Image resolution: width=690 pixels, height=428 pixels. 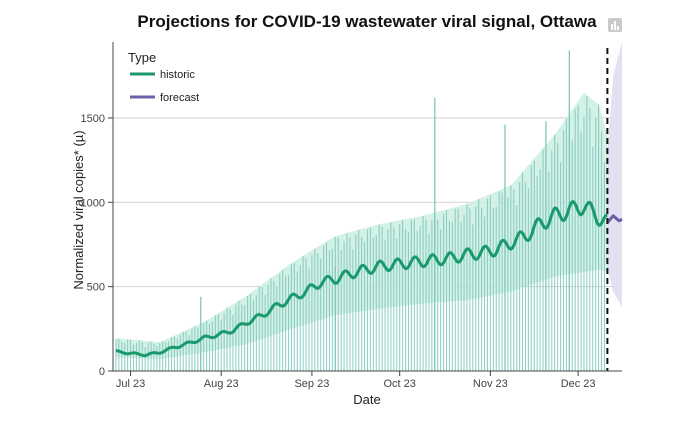 I want to click on legend-title: Type, so click(x=142, y=57).